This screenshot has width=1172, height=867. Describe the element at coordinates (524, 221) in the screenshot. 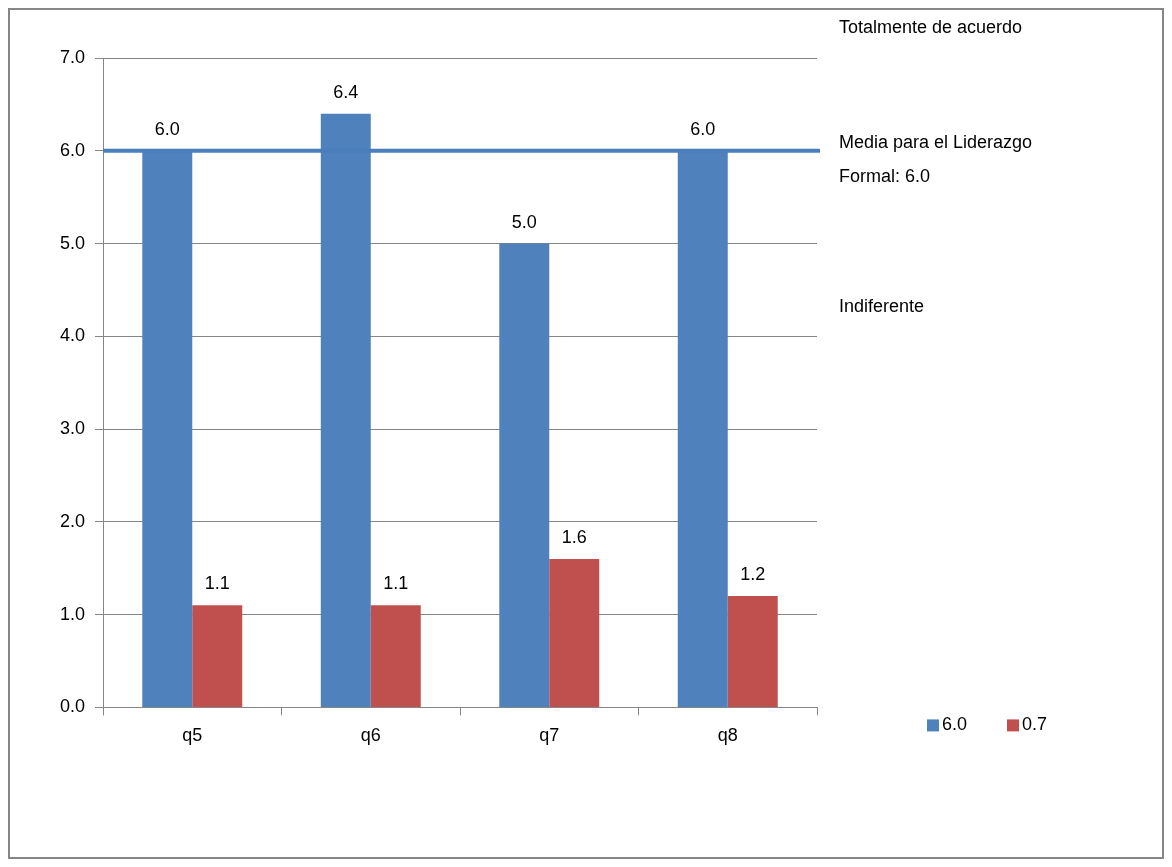

I see `data-label: 5.0` at that location.